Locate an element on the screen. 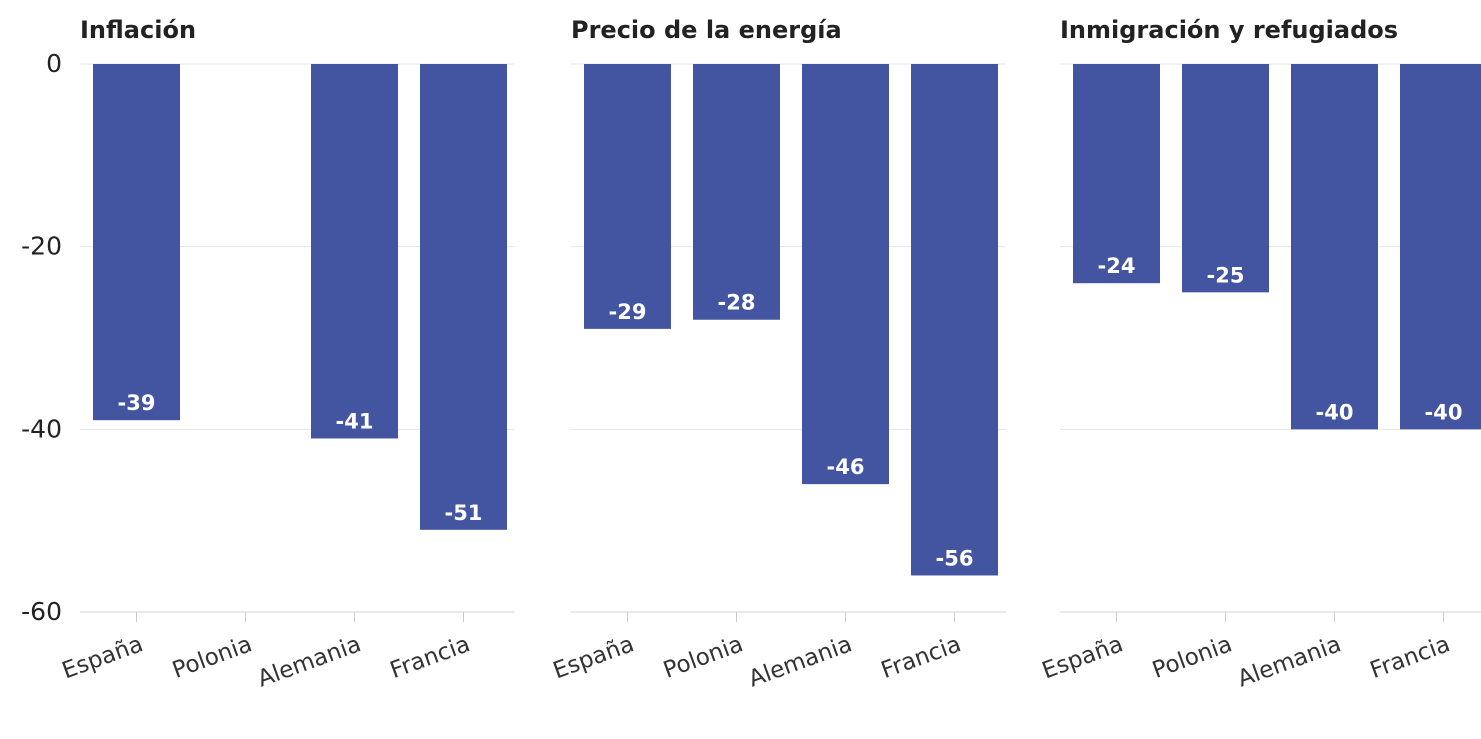 This screenshot has height=739, width=1481. bar-value-label: -39 is located at coordinates (137, 403).